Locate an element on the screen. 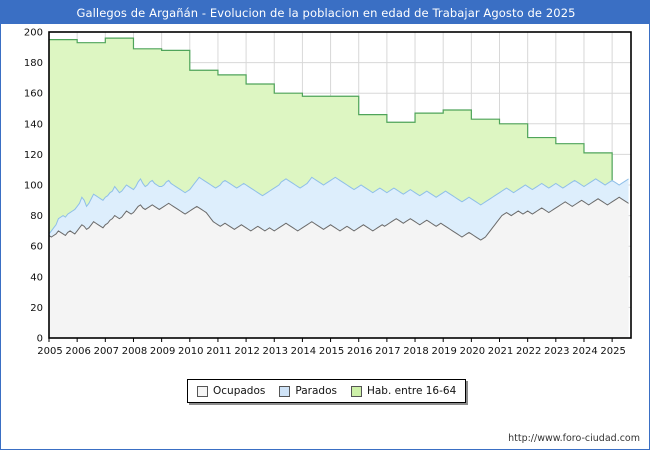 The width and height of the screenshot is (650, 450). x-axis-tick-label: 2025 is located at coordinates (612, 351).